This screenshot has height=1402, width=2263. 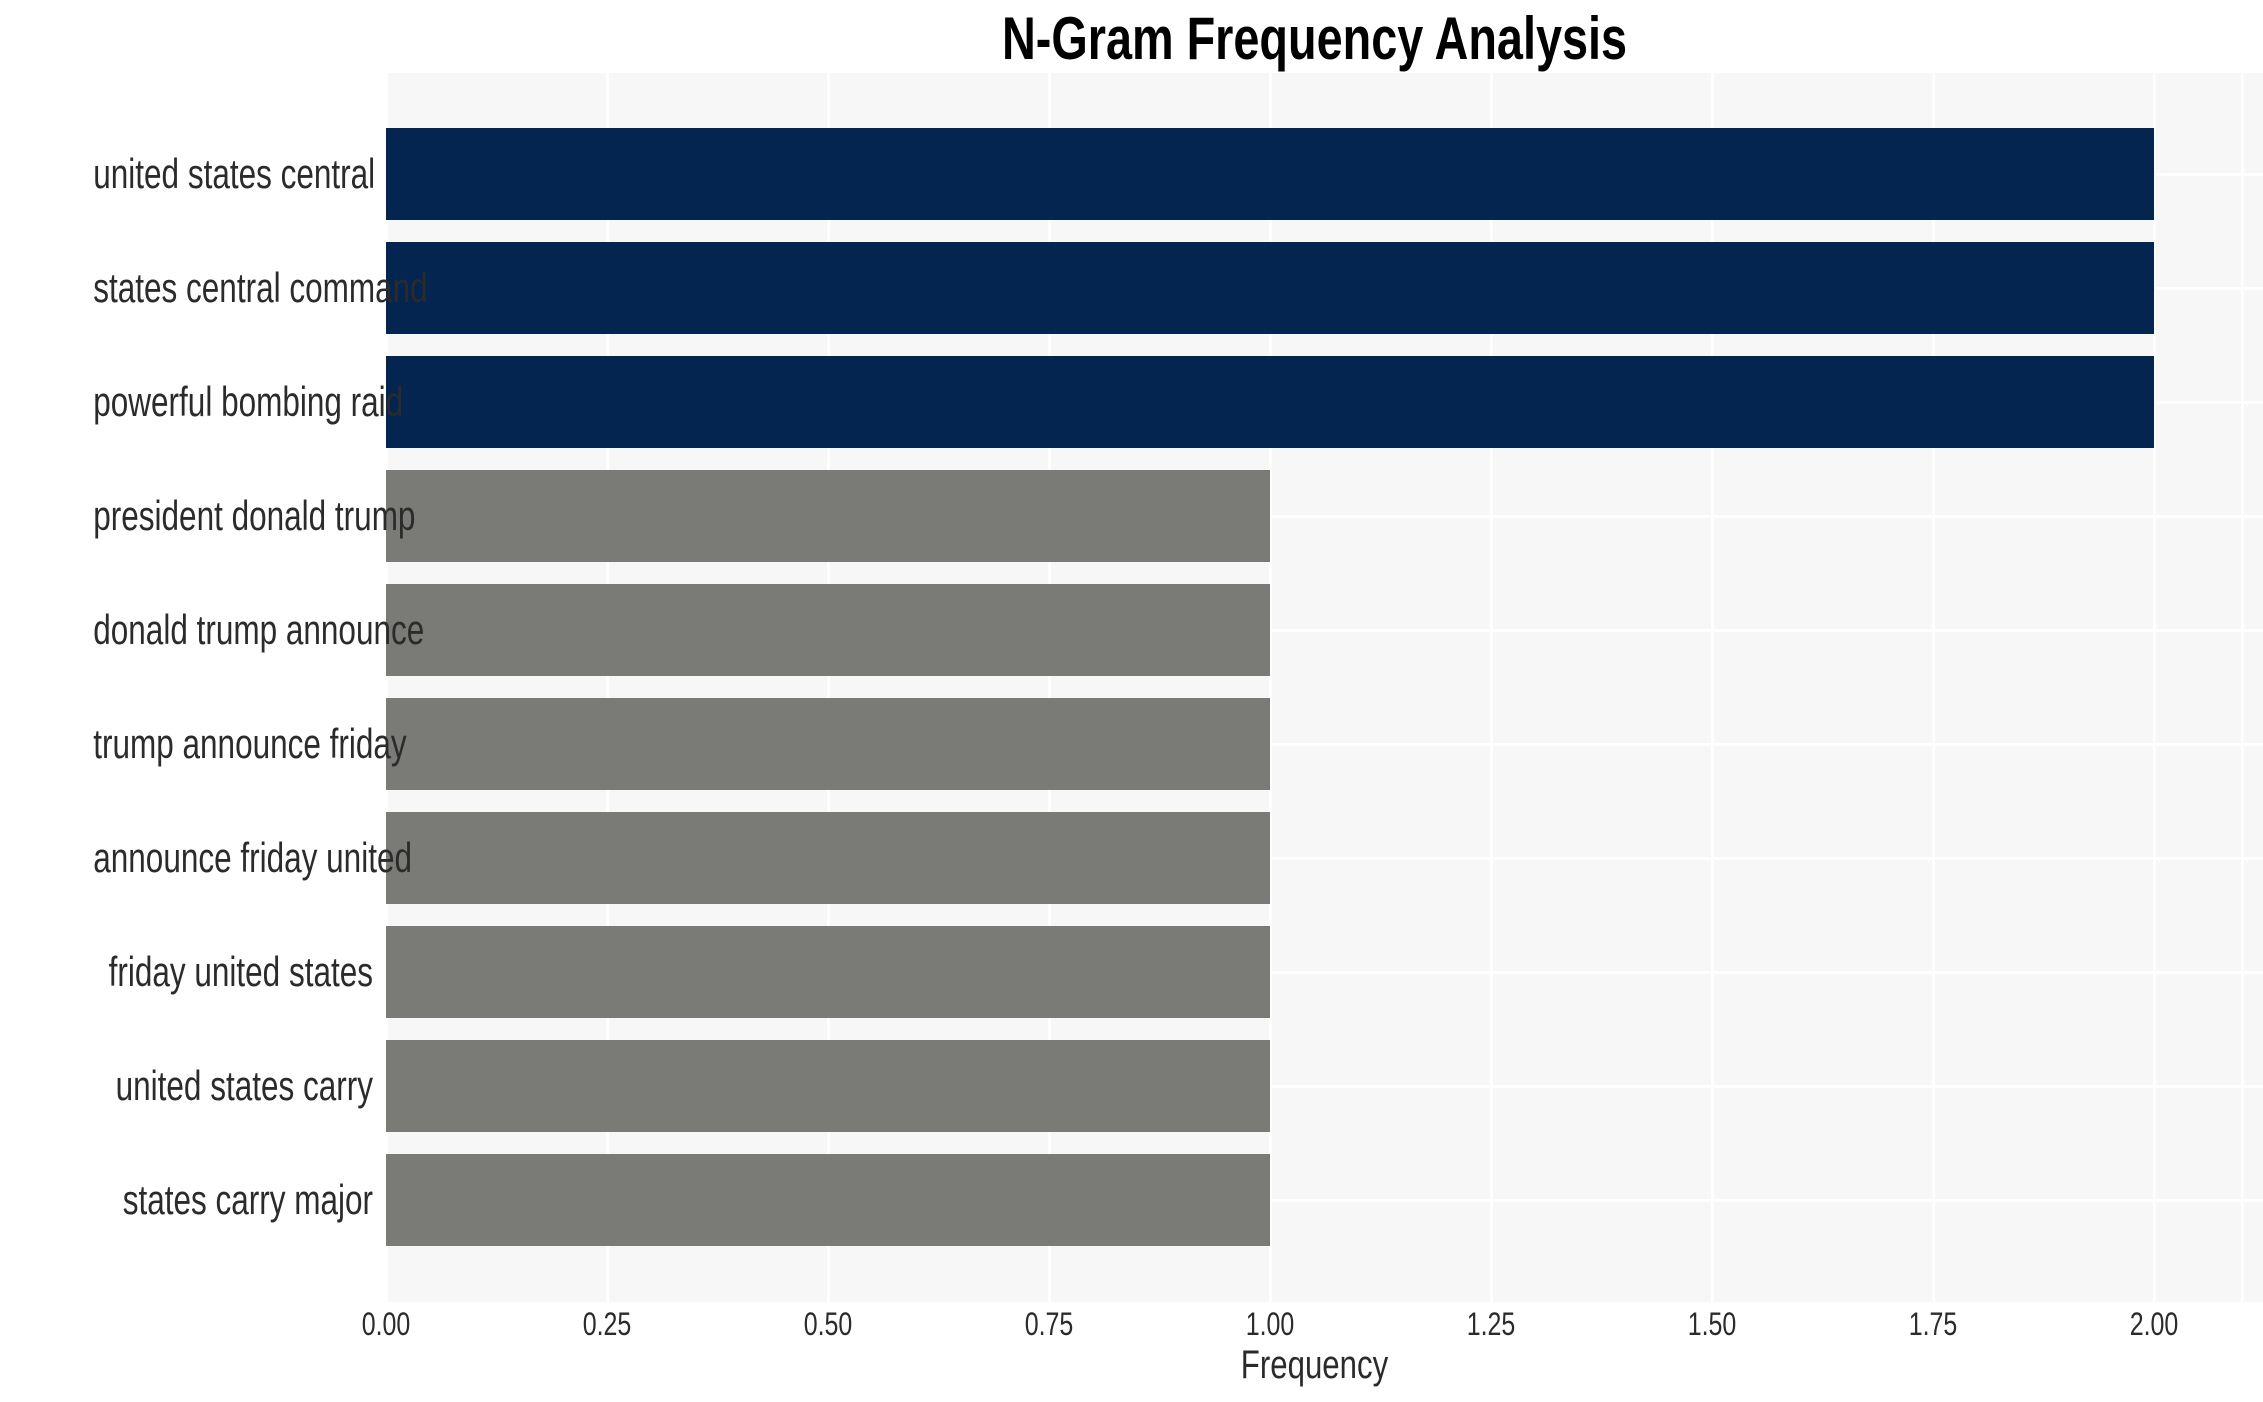 What do you see at coordinates (252, 857) in the screenshot?
I see `y-tick-label: announce friday united` at bounding box center [252, 857].